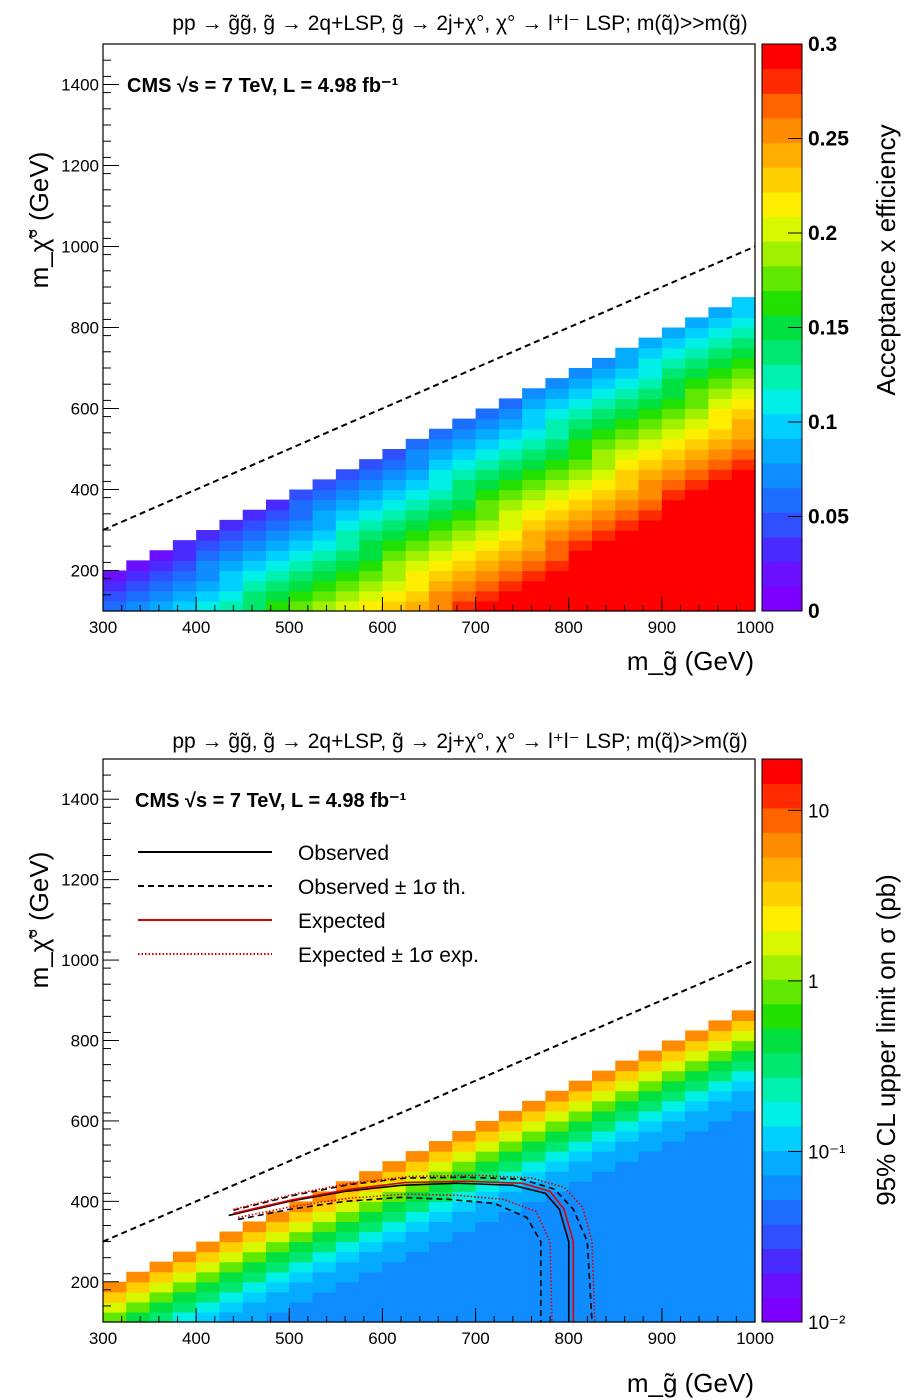 The image size is (909, 1400). What do you see at coordinates (80, 880) in the screenshot?
I see `y-tick-label: 1200` at bounding box center [80, 880].